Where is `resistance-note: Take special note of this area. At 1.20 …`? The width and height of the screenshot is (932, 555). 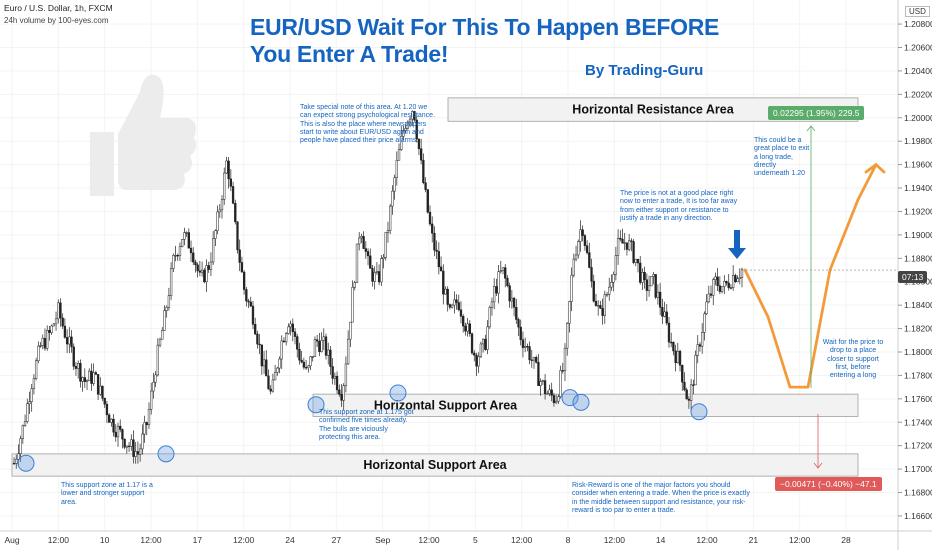 resistance-note: Take special note of this area. At 1.20 … is located at coordinates (368, 124).